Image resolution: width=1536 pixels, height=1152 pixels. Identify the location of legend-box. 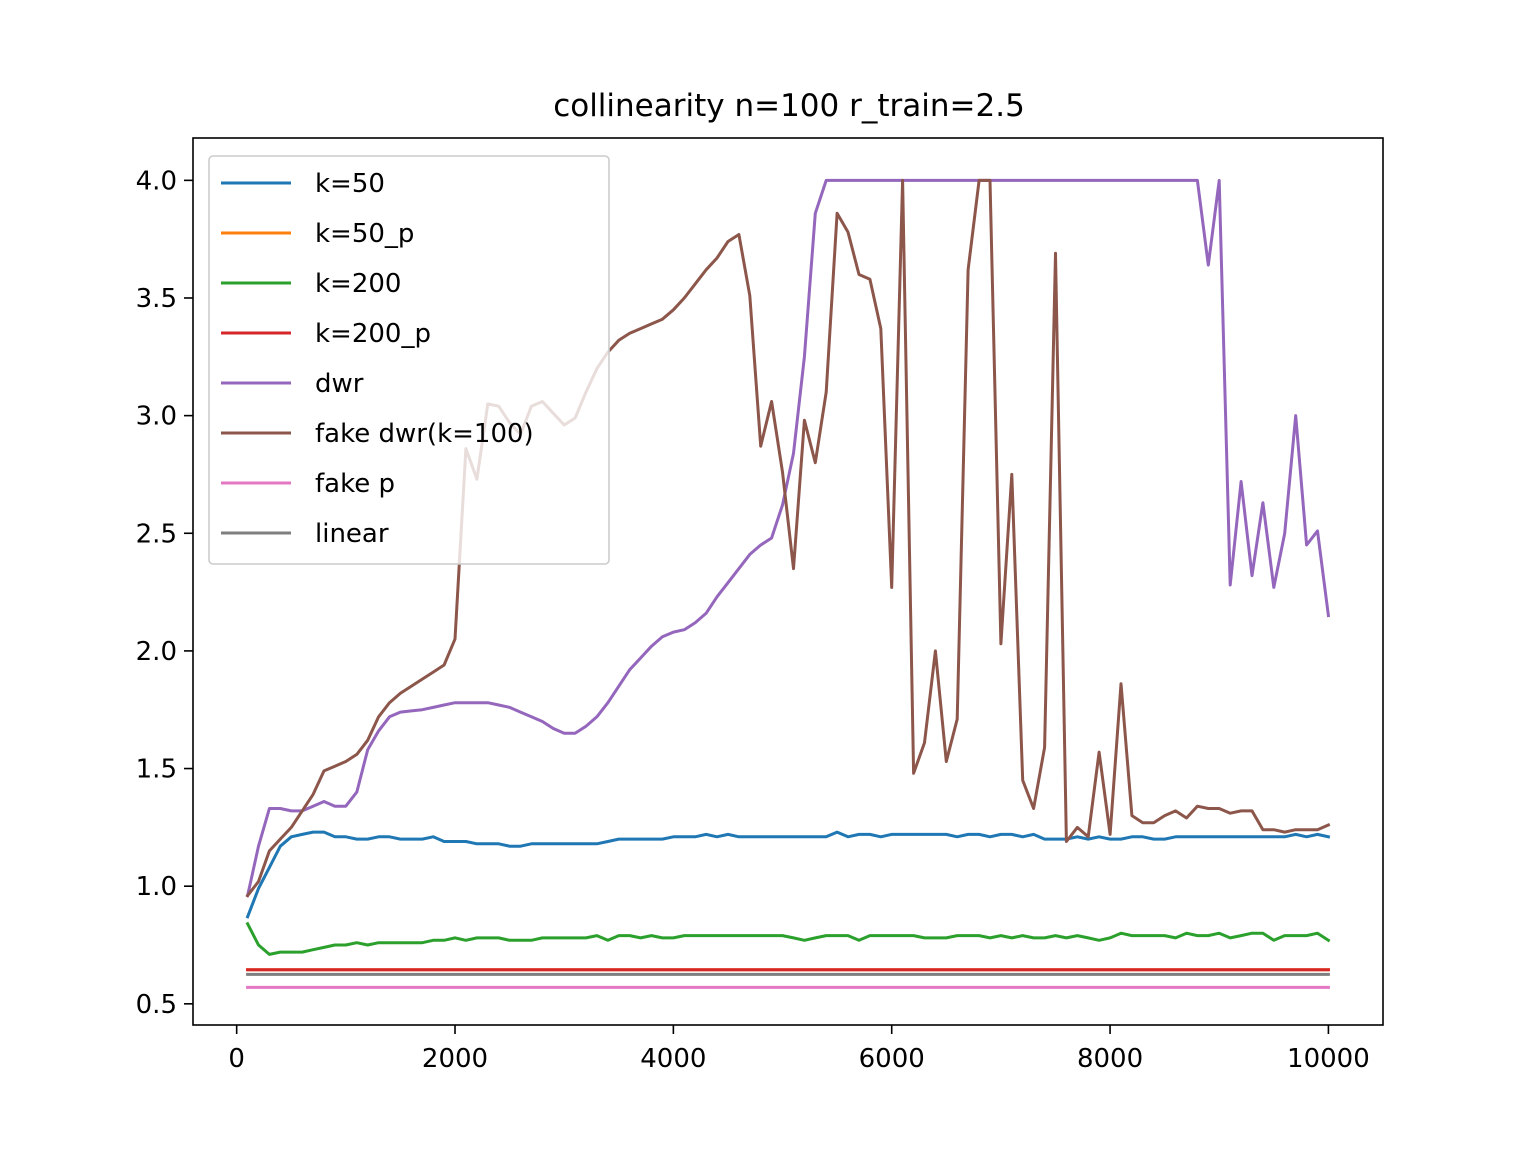
(409, 360).